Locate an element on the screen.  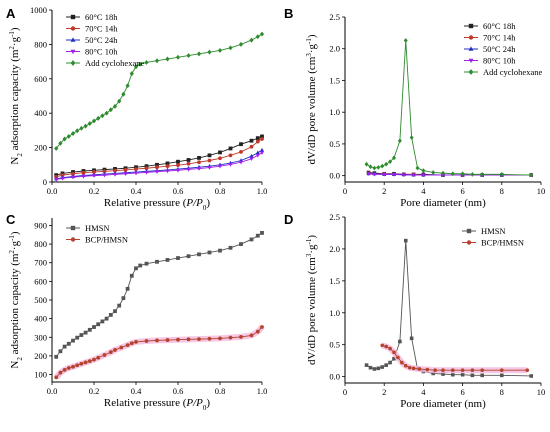
y-tick-label: 0.5 is located at coordinates (334, 144).